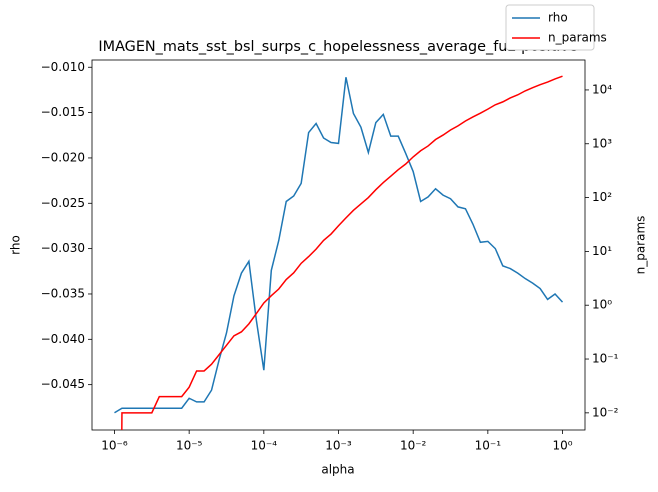 The width and height of the screenshot is (658, 492). I want to click on y-tick-label: −0.025, so click(63, 203).